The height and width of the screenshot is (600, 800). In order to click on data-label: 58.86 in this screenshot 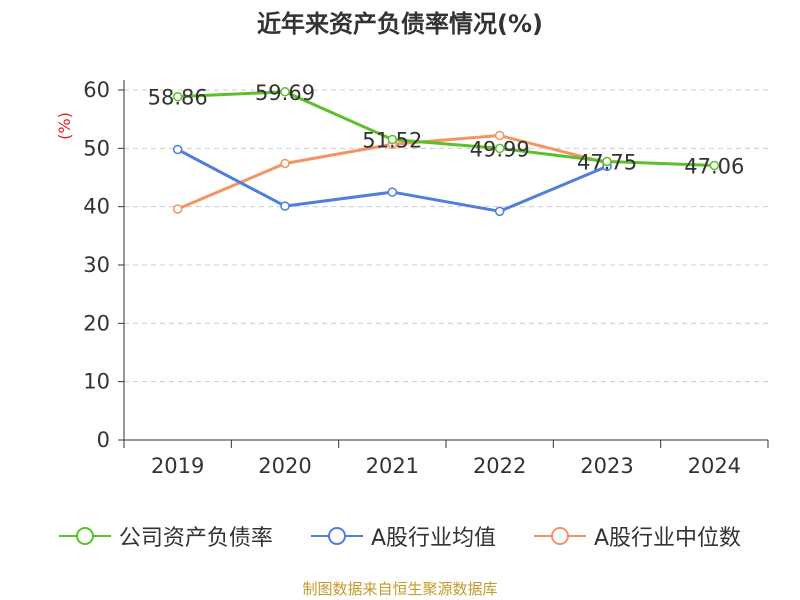, I will do `click(178, 98)`.